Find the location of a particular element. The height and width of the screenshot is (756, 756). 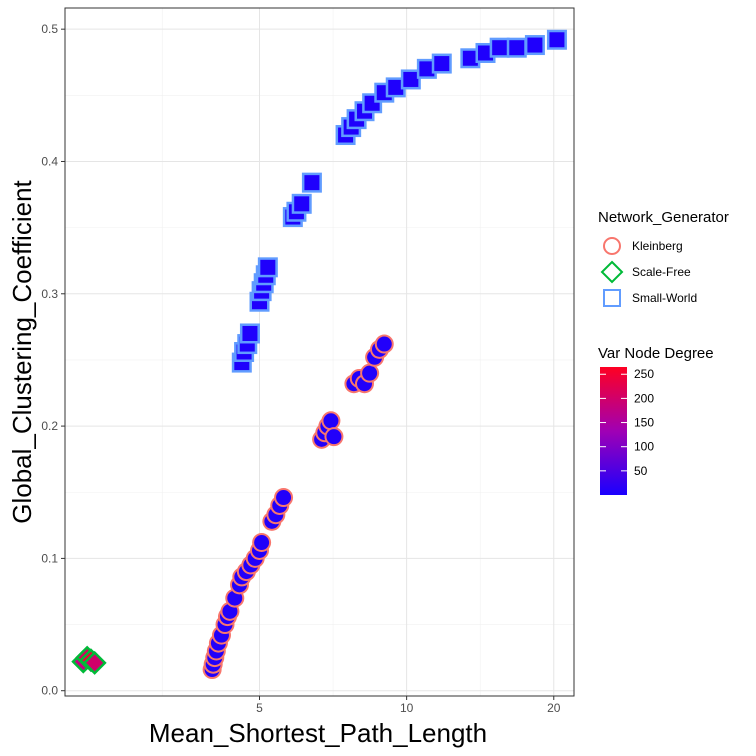

series-kleinberg is located at coordinates (298, 507).